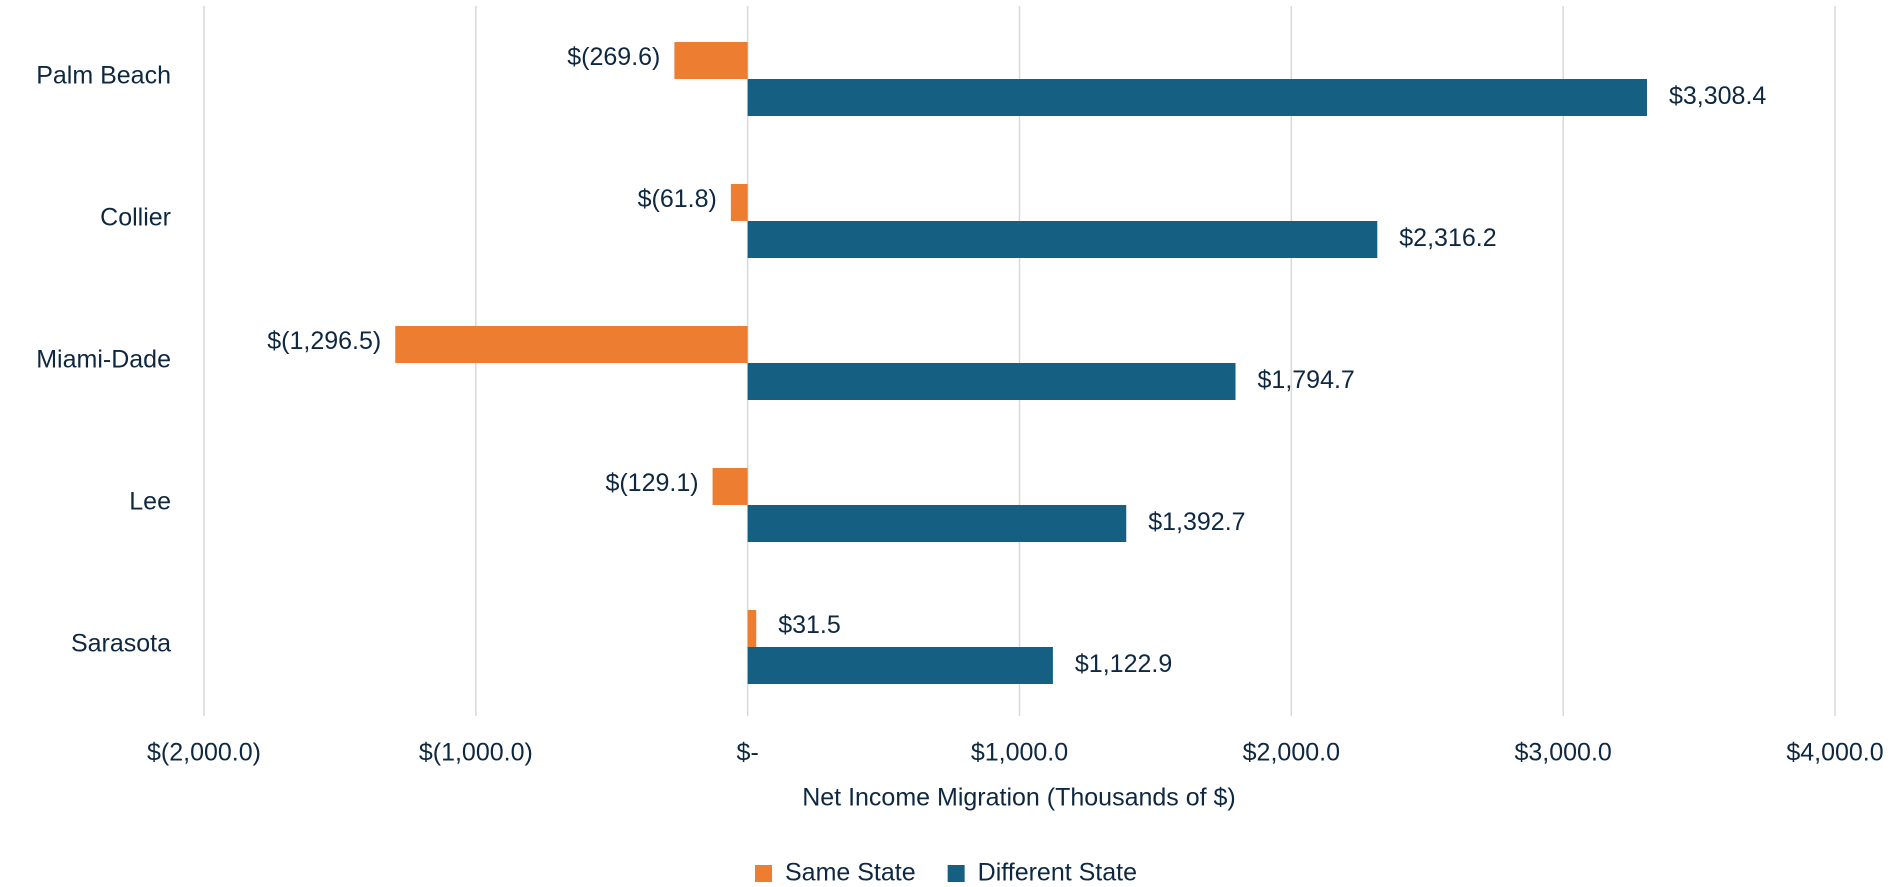 Image resolution: width=1903 pixels, height=887 pixels. What do you see at coordinates (1123, 664) in the screenshot?
I see `data-label: $1,122.9` at bounding box center [1123, 664].